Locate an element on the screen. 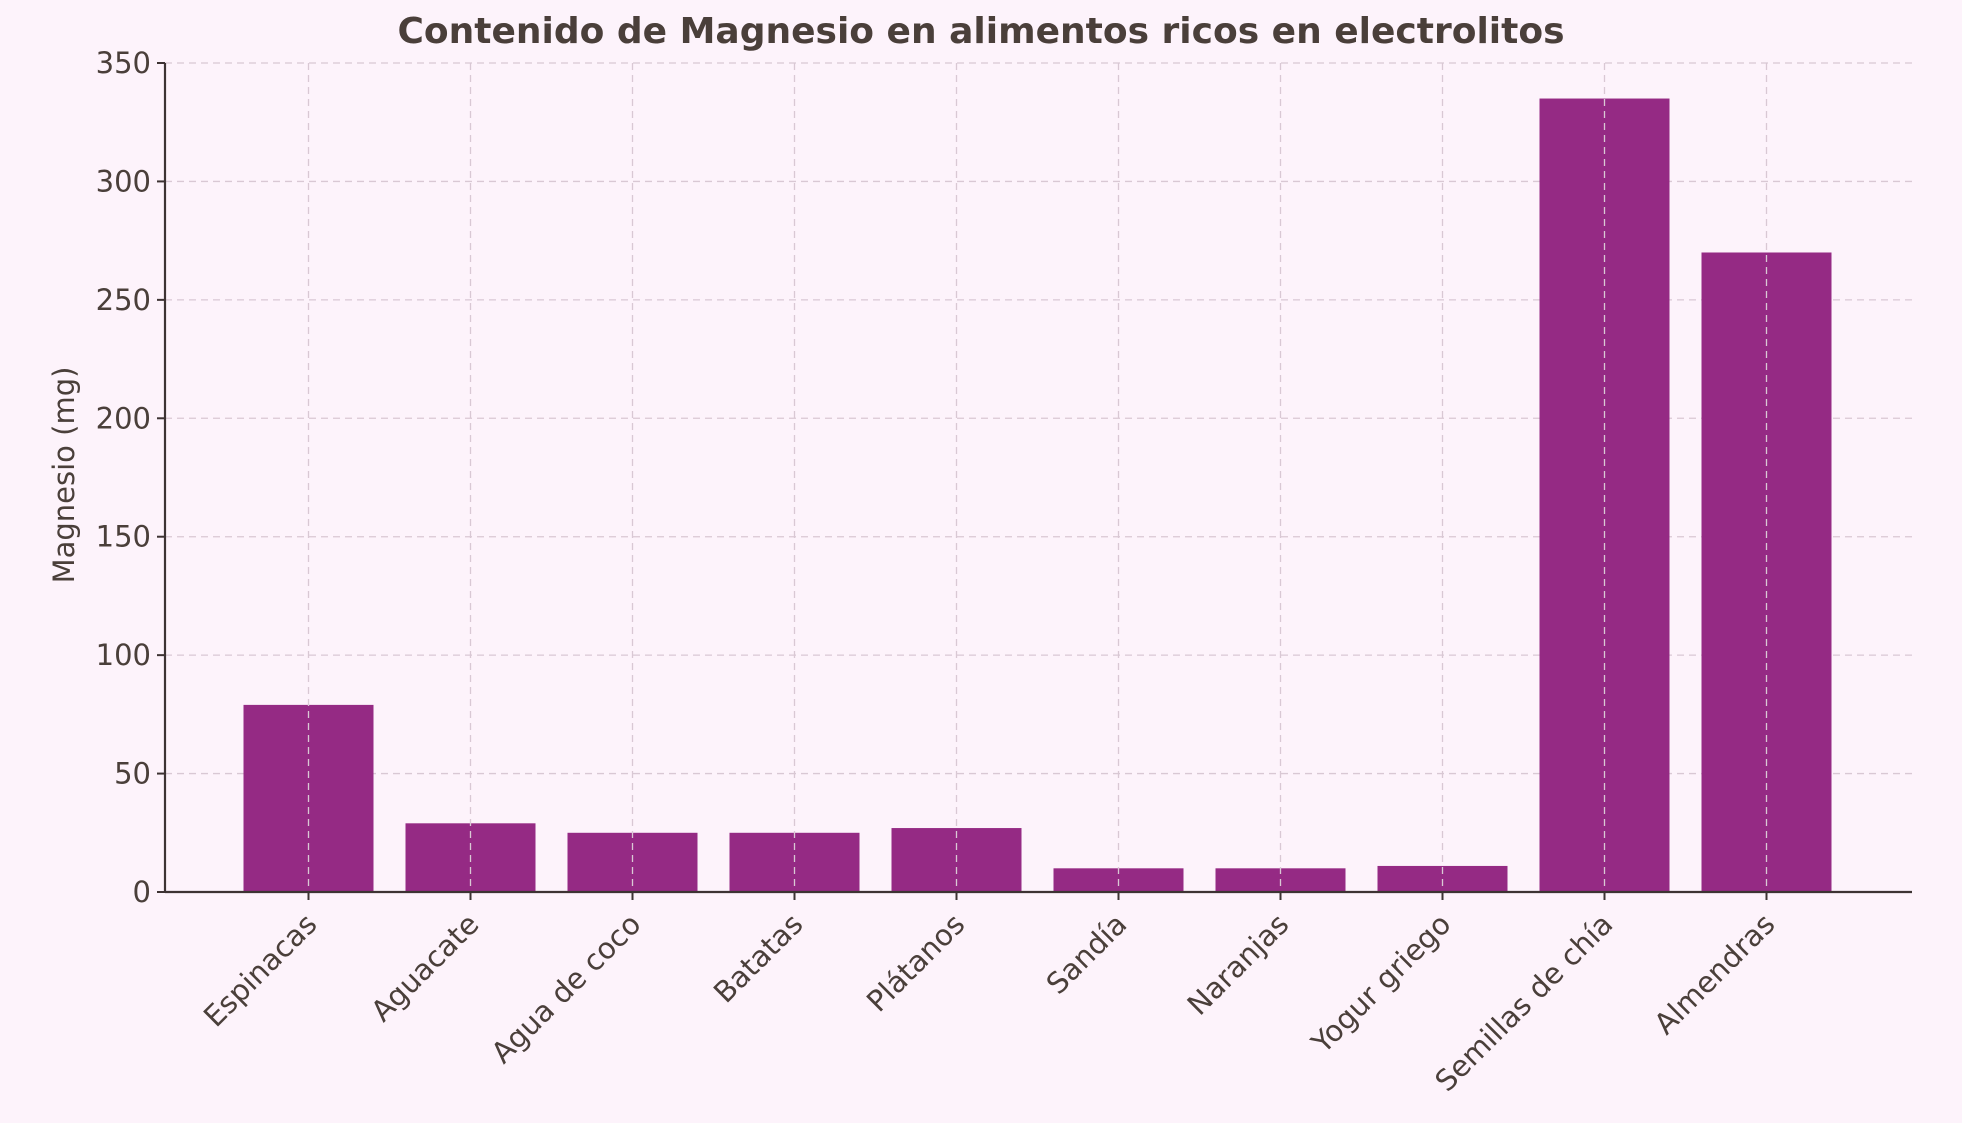 The width and height of the screenshot is (1962, 1123). x-tick-label: Yogur griego is located at coordinates (1380, 983).